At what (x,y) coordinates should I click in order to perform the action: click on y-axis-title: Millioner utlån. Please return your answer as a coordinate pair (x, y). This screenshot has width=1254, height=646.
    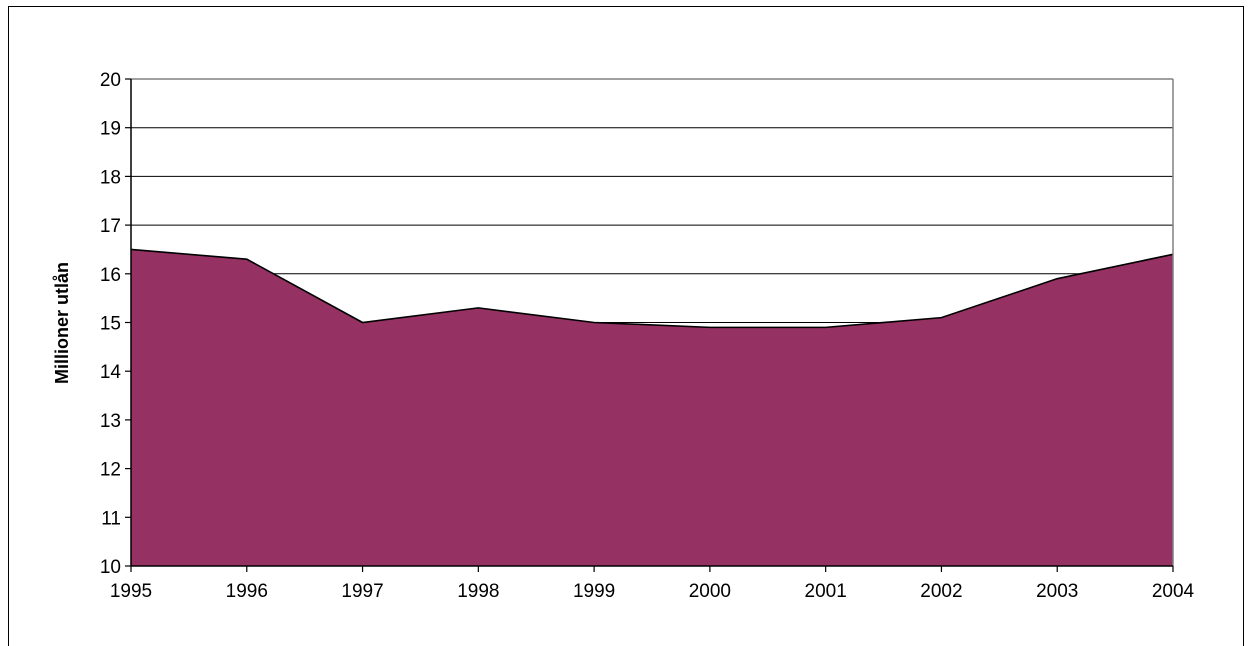
    Looking at the image, I should click on (62, 323).